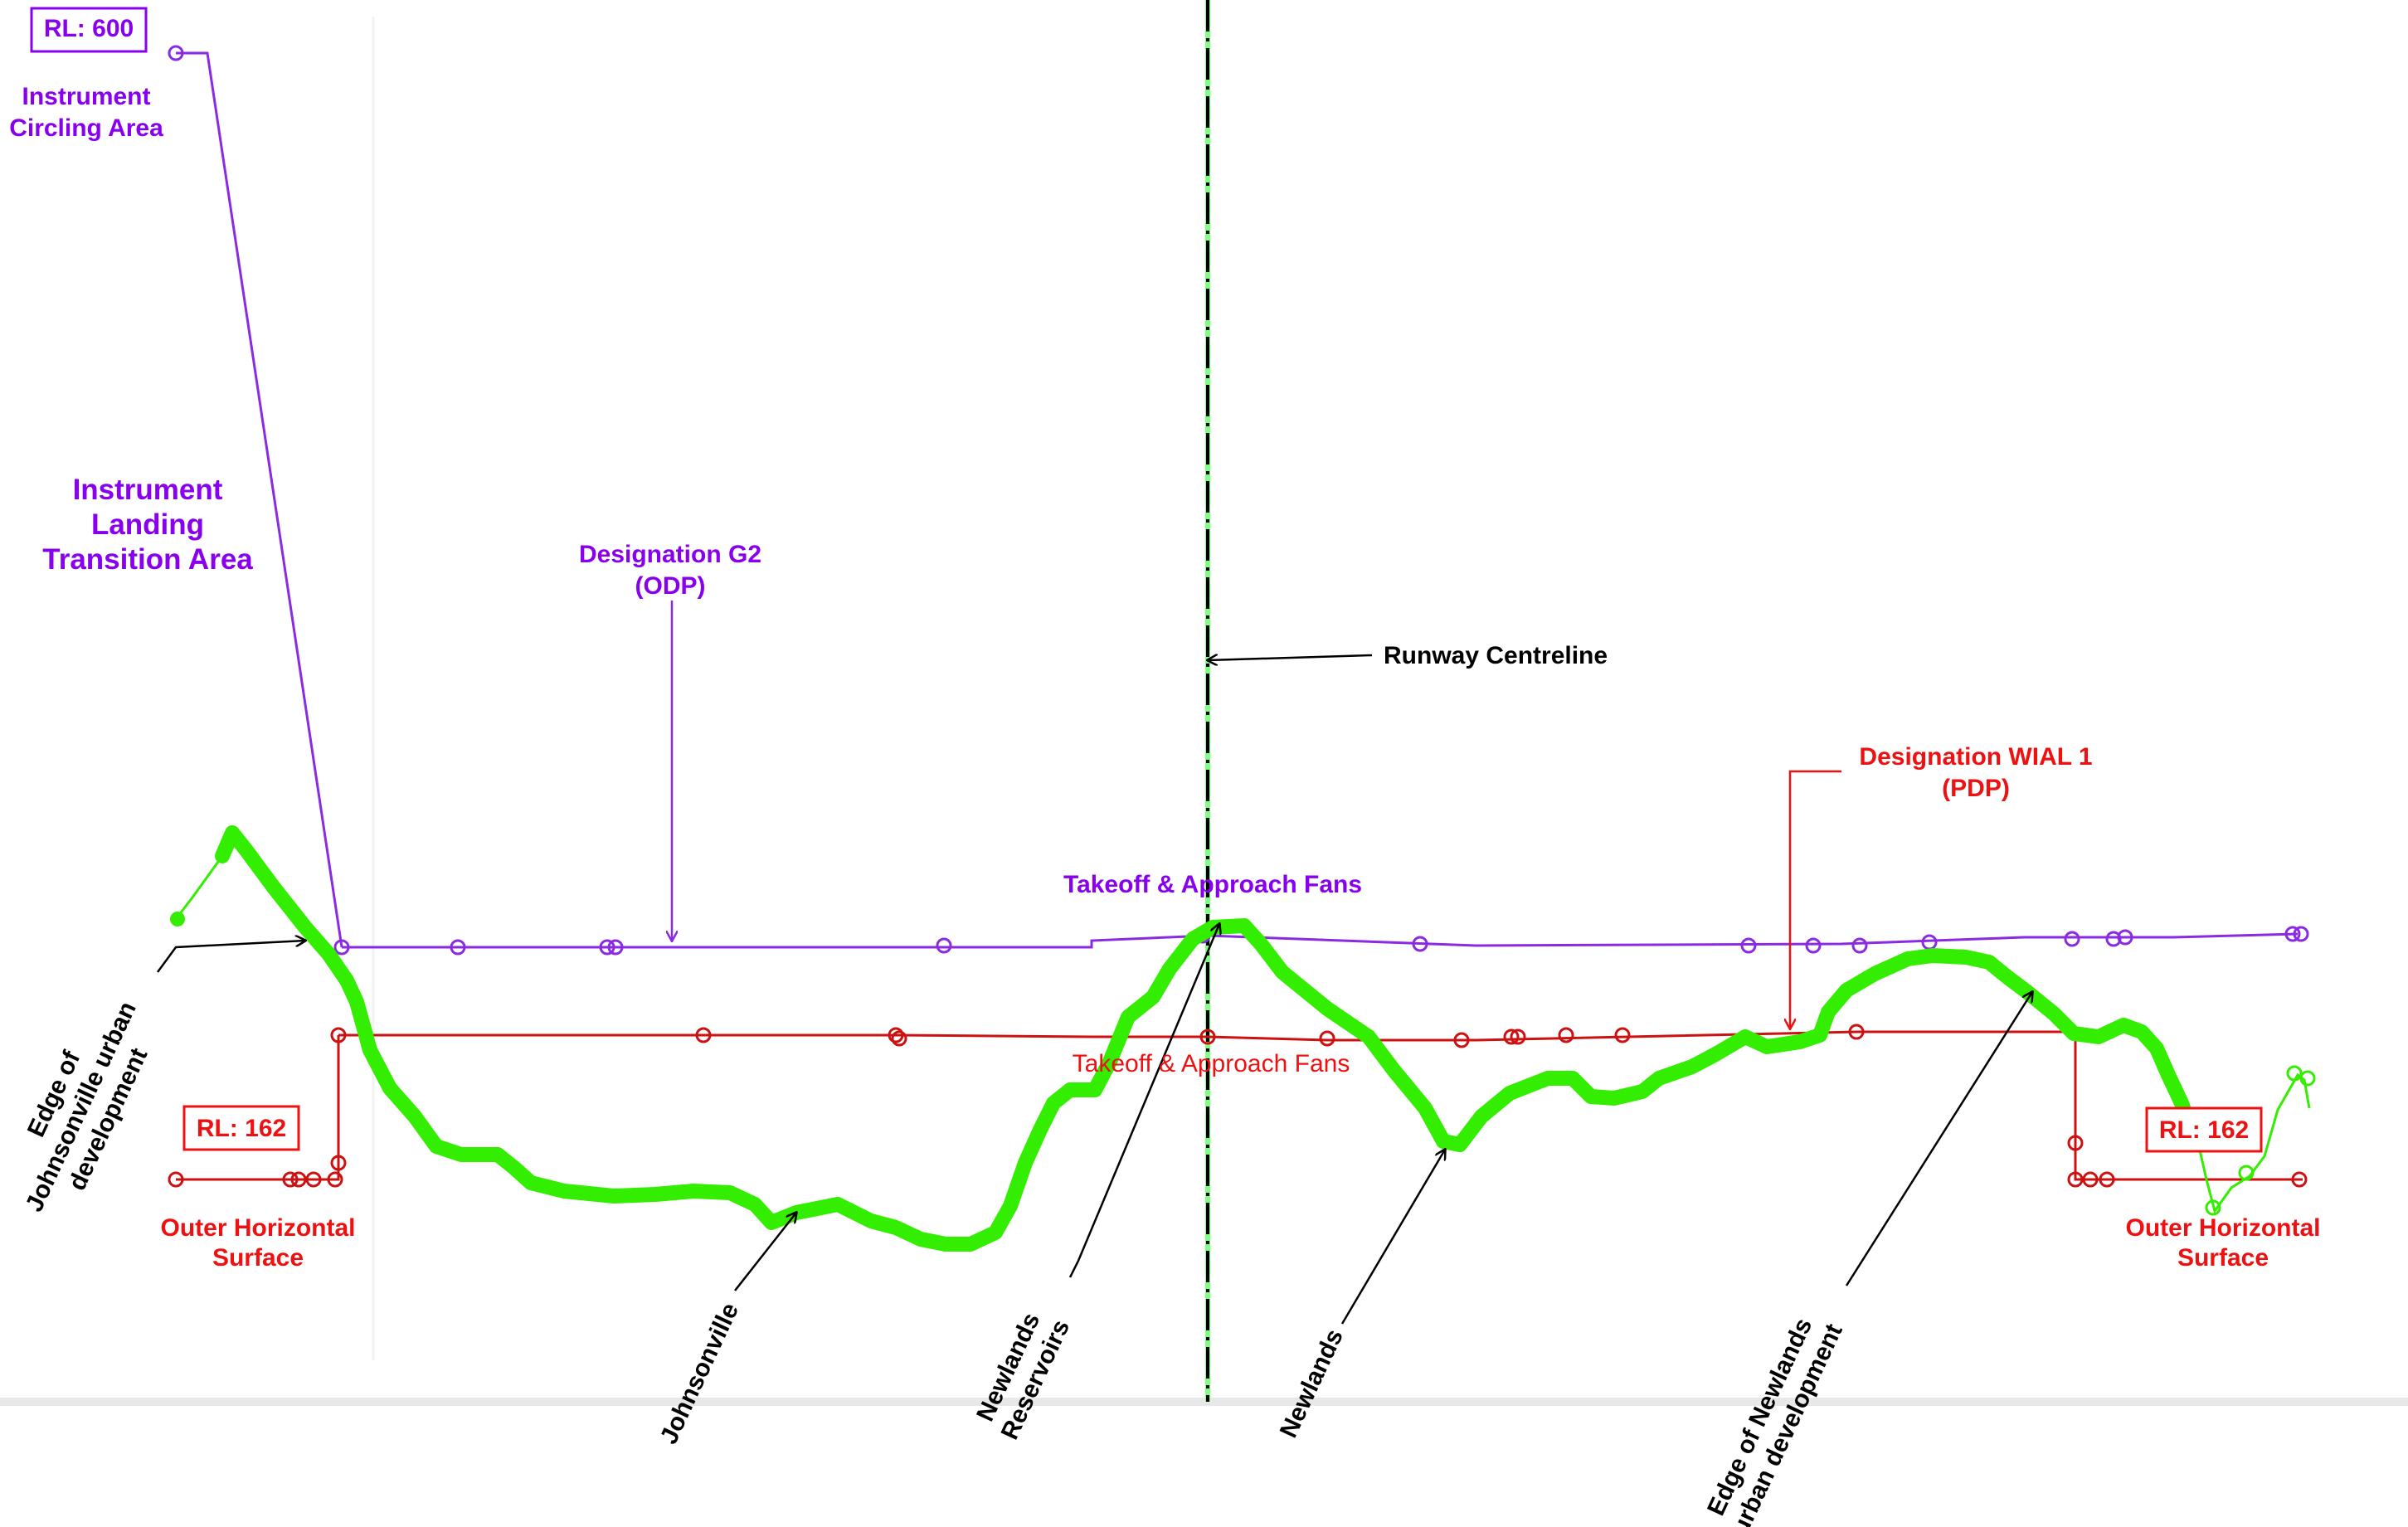  Describe the element at coordinates (177, 919) in the screenshot. I see `terrain-start-point` at that location.